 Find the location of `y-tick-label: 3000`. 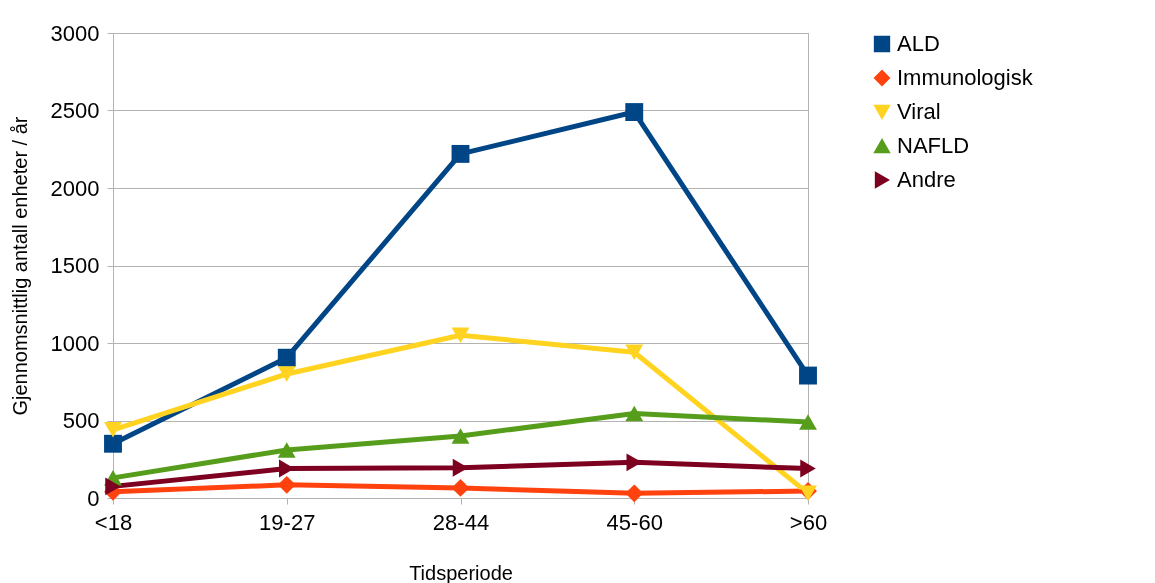

y-tick-label: 3000 is located at coordinates (75, 33).